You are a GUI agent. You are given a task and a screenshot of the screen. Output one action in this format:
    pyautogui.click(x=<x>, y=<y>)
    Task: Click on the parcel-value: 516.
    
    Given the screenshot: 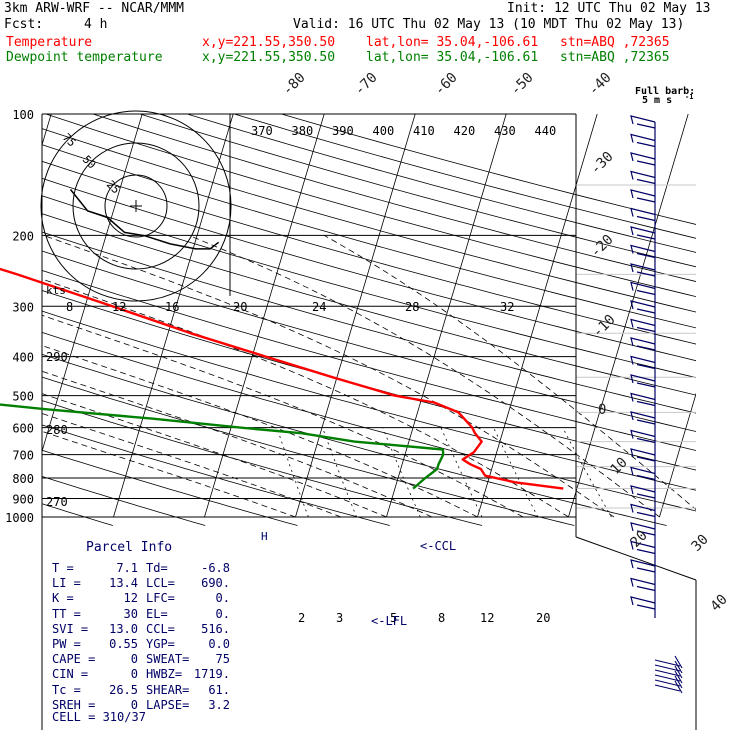 What is the action you would take?
    pyautogui.click(x=215, y=628)
    